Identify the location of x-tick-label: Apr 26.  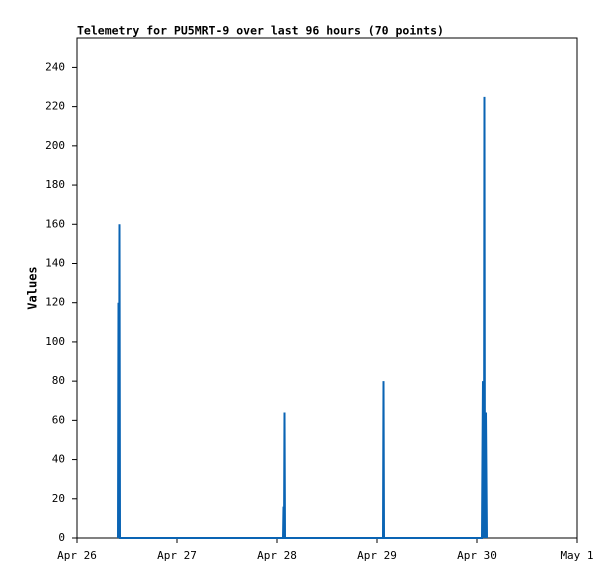
(77, 555).